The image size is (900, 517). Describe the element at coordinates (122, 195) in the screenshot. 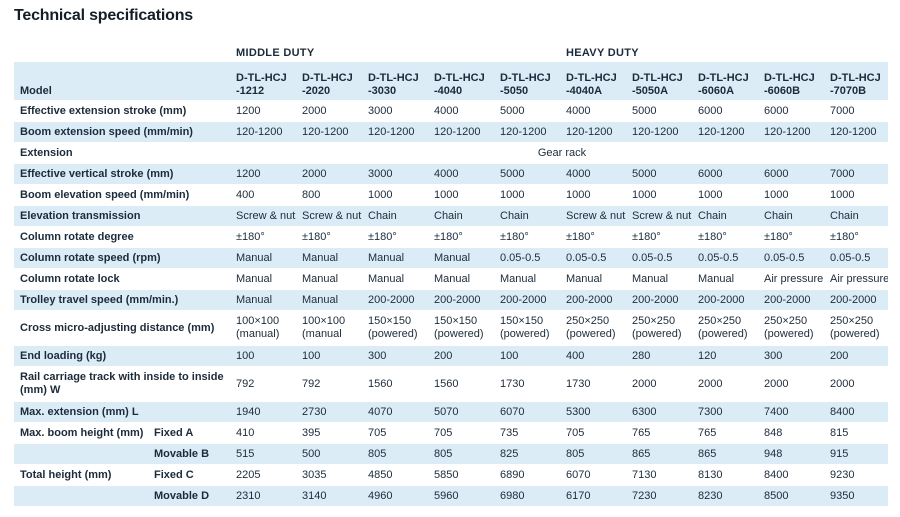

I see `row-label: Boom elevation speed (mm/min)` at that location.